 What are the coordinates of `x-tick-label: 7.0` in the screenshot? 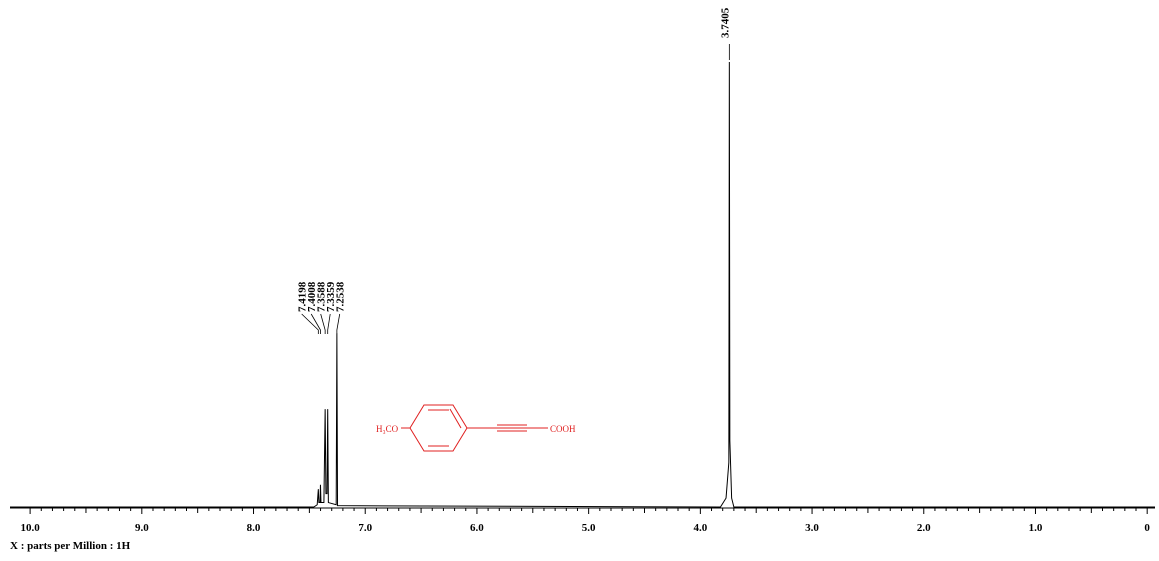 It's located at (365, 528).